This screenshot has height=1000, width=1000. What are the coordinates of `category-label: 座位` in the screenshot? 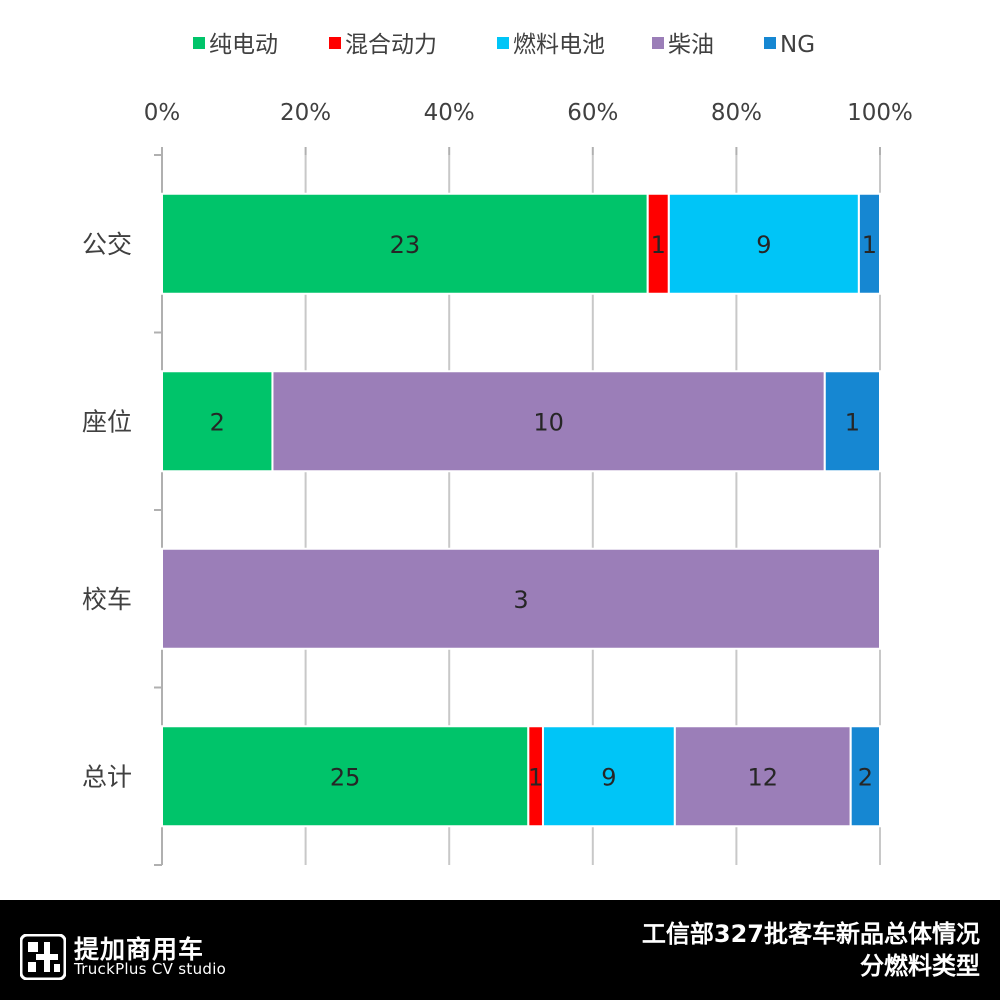 It's located at (107, 421).